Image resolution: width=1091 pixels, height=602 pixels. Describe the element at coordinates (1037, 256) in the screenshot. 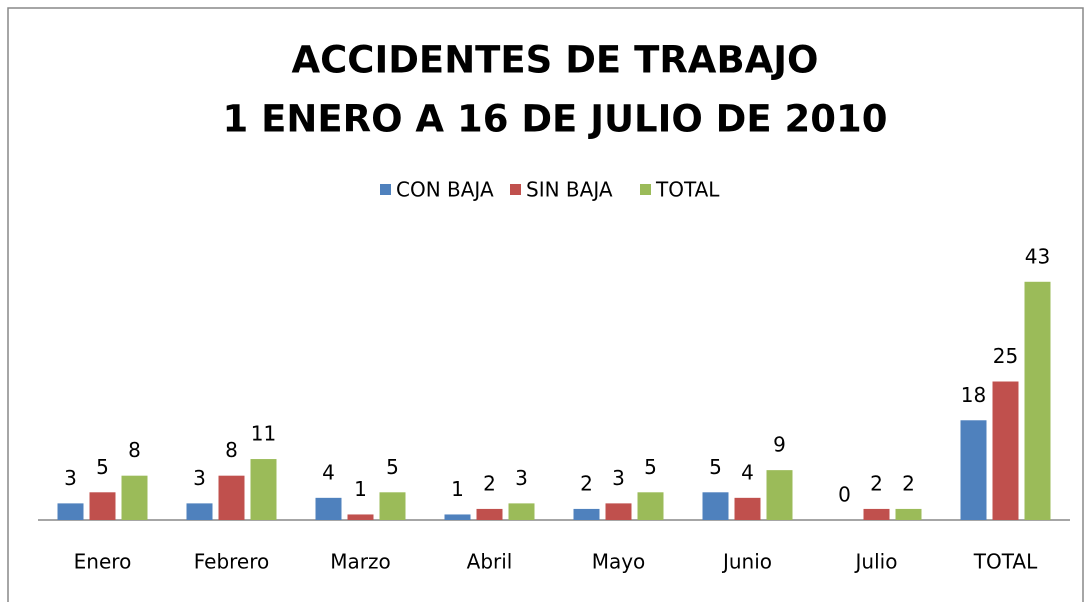

I see `data-label: 43` at that location.